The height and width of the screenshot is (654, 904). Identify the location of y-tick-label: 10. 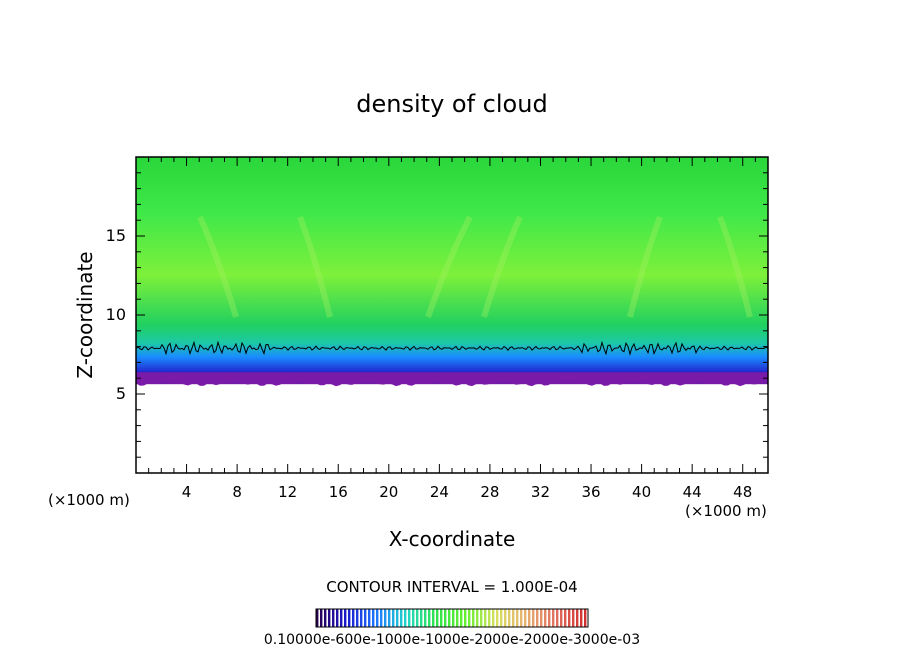
(116, 314).